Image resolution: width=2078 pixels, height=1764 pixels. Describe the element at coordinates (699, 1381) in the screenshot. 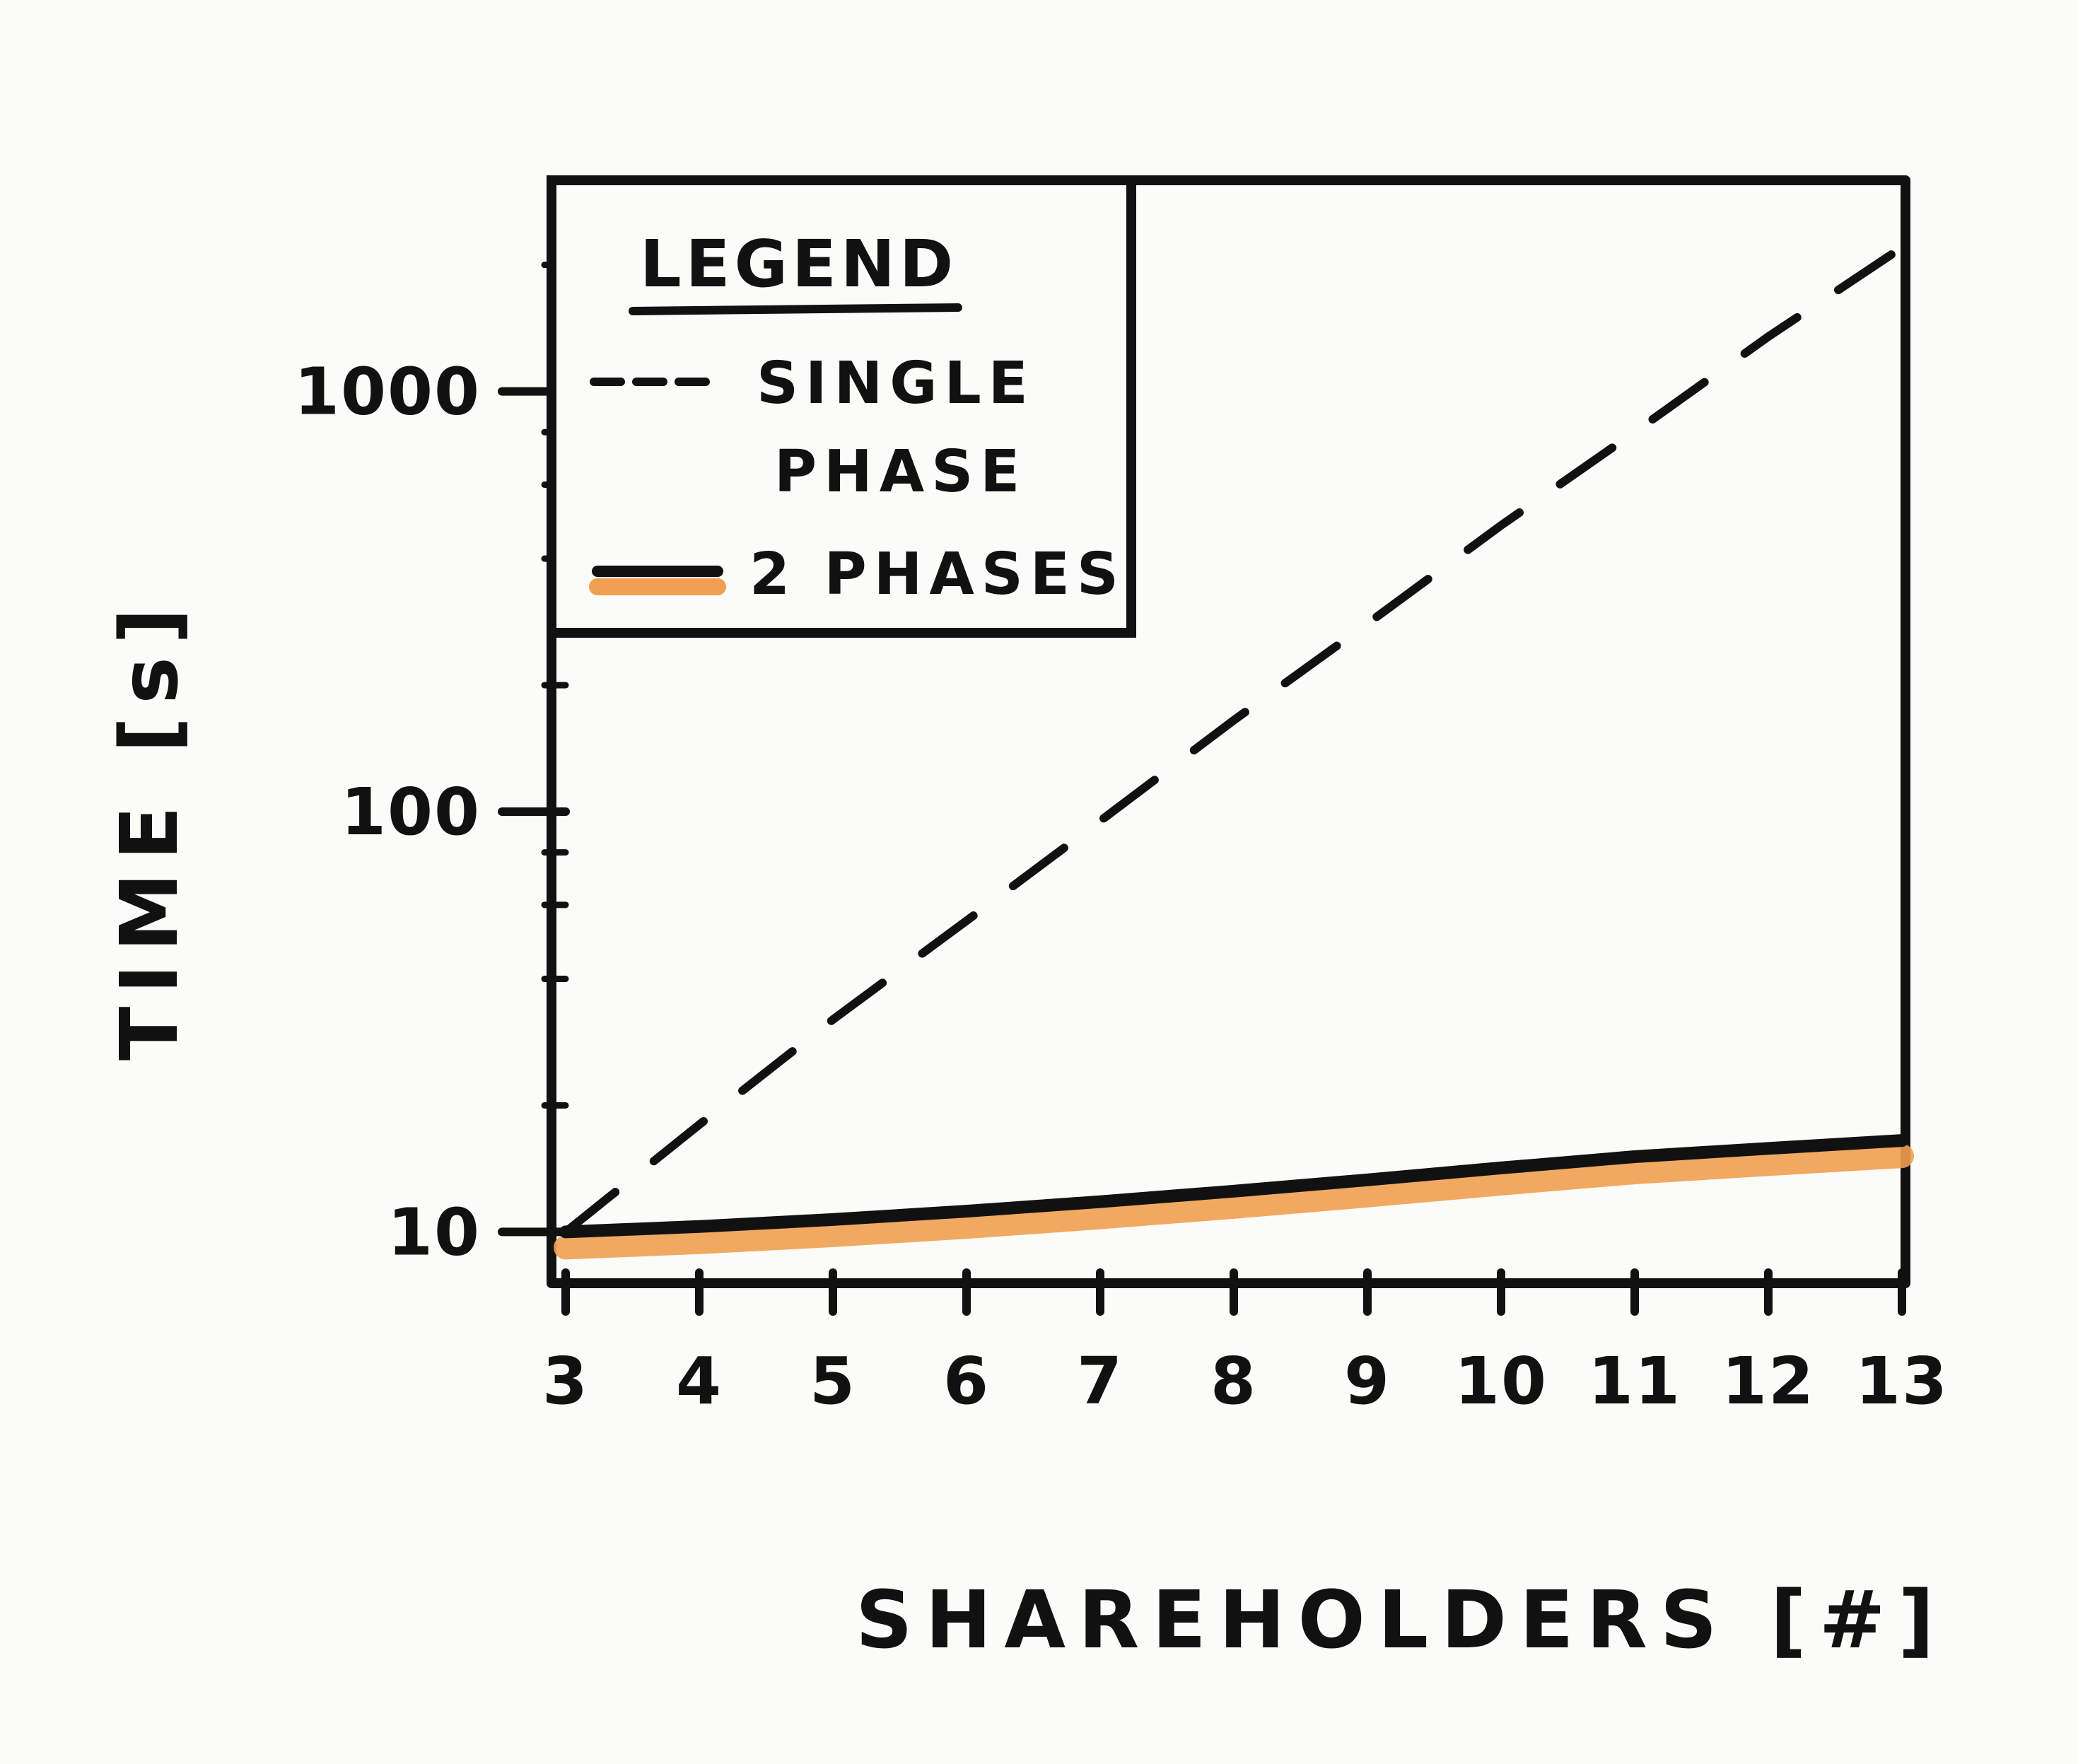

I see `x-tick-label: 4` at that location.